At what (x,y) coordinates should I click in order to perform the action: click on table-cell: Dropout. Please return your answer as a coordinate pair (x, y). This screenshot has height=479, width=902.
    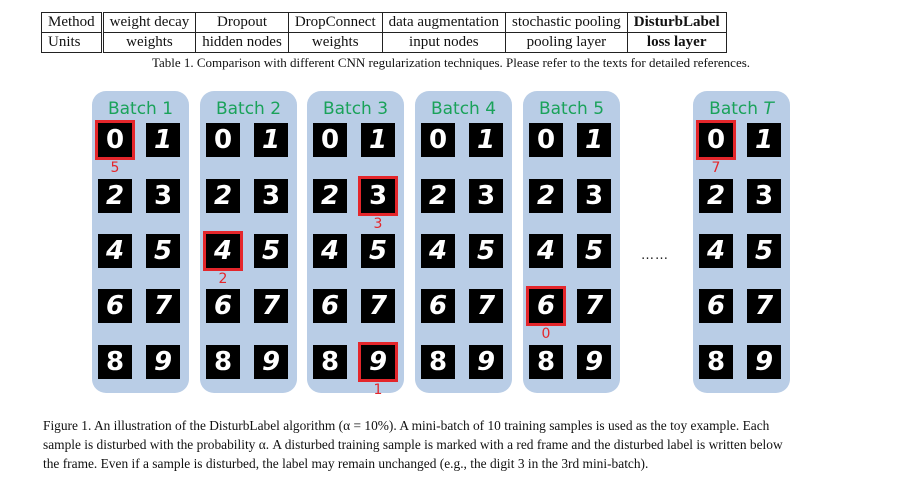
    Looking at the image, I should click on (242, 22).